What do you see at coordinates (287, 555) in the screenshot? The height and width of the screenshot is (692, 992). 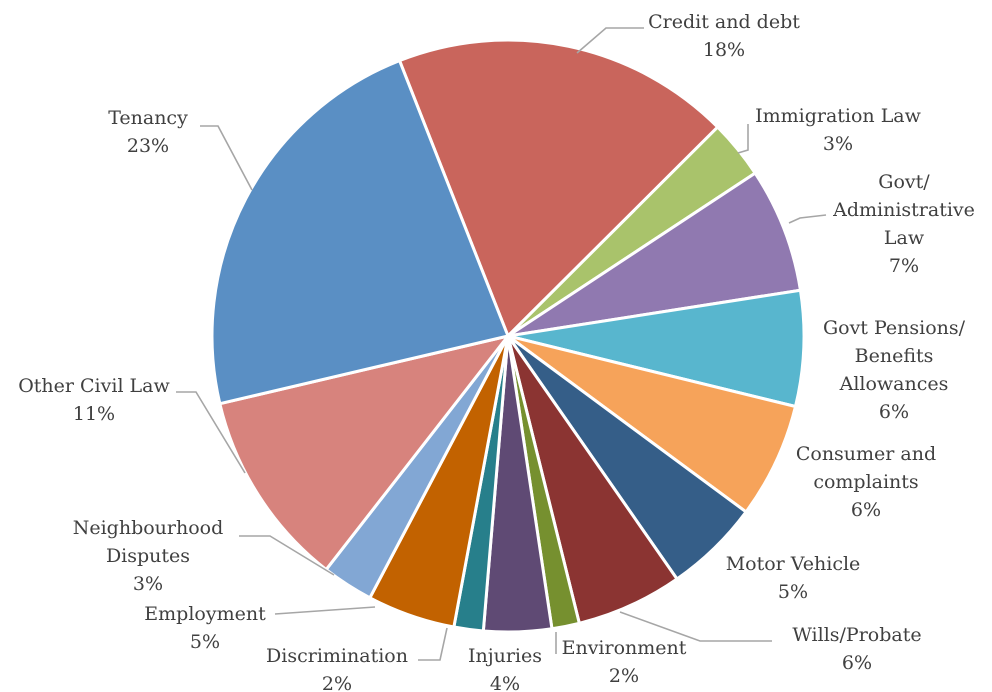 I see `leader-line-neighbourhood-disputes` at bounding box center [287, 555].